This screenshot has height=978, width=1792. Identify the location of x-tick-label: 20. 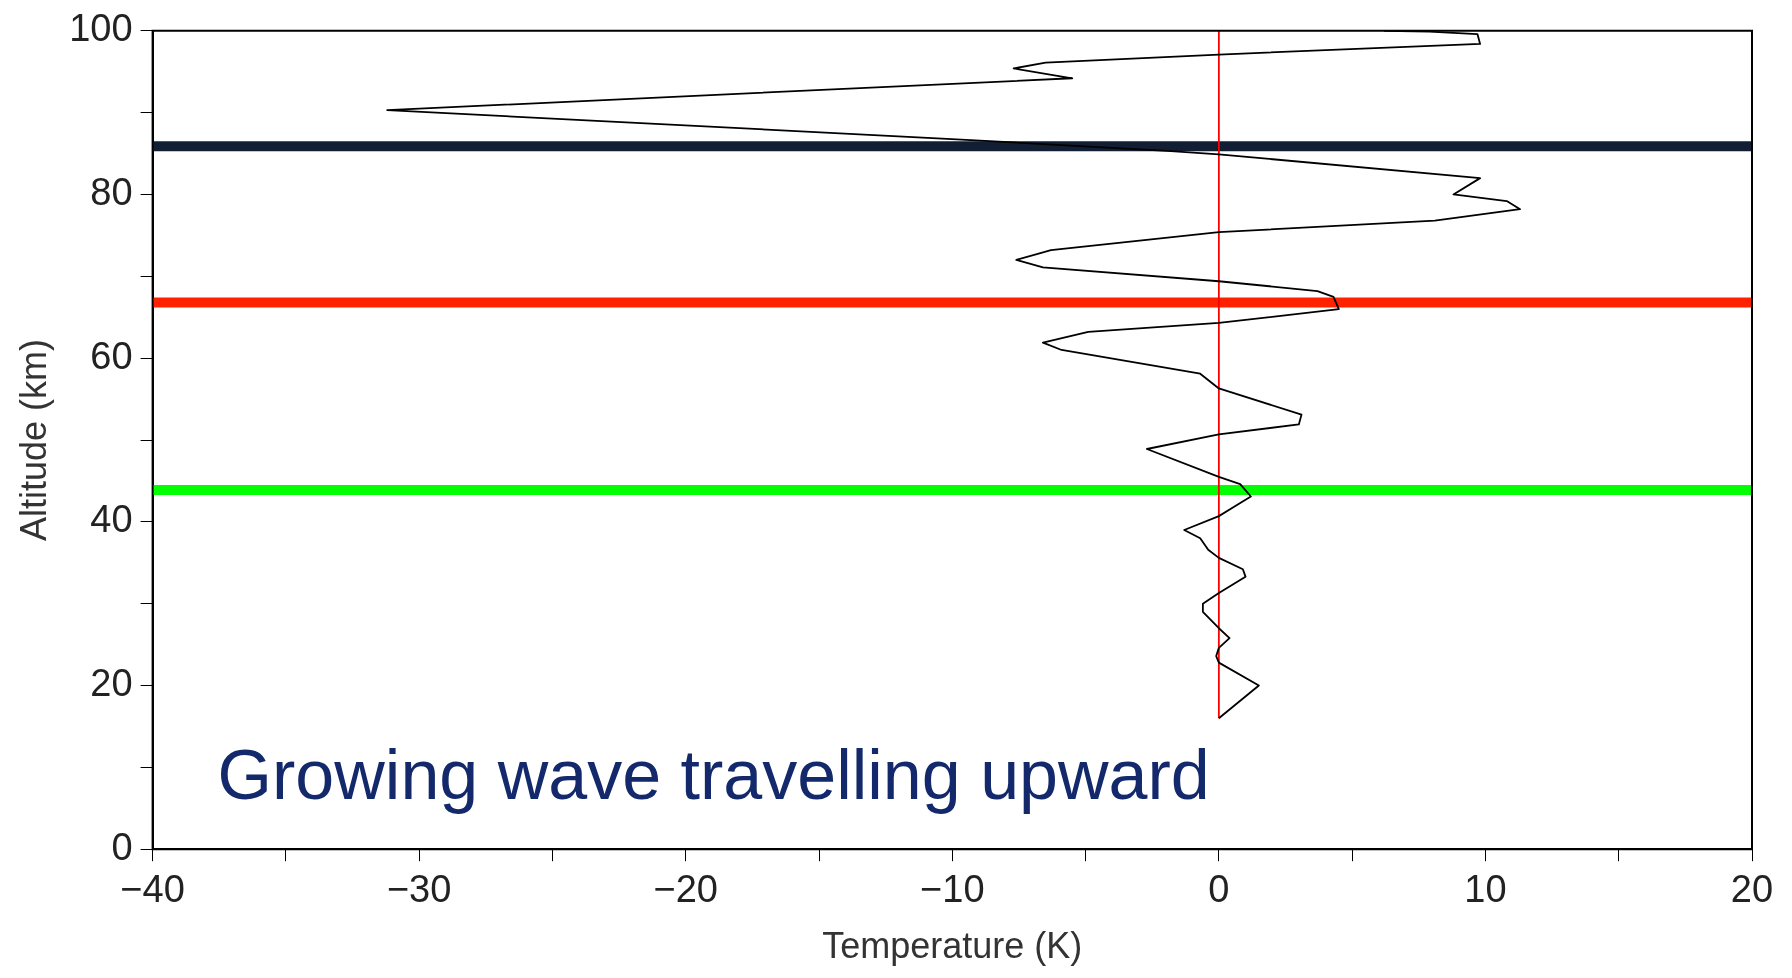
(1752, 889).